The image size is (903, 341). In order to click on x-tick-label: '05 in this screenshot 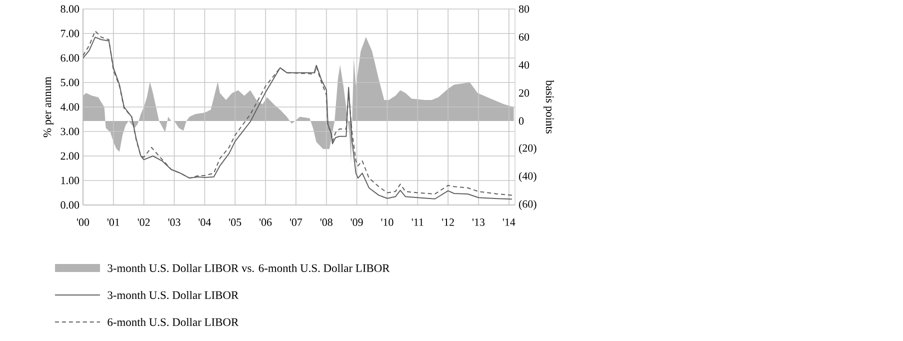, I will do `click(235, 222)`.